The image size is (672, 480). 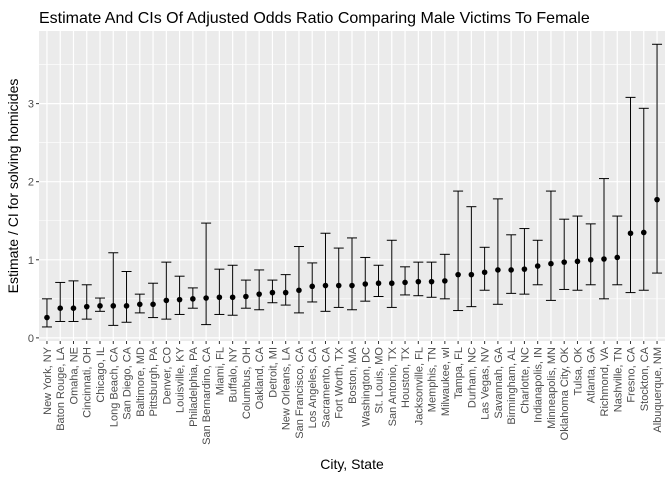 What do you see at coordinates (234, 374) in the screenshot?
I see `x-tick-label: Buffalo, NY` at bounding box center [234, 374].